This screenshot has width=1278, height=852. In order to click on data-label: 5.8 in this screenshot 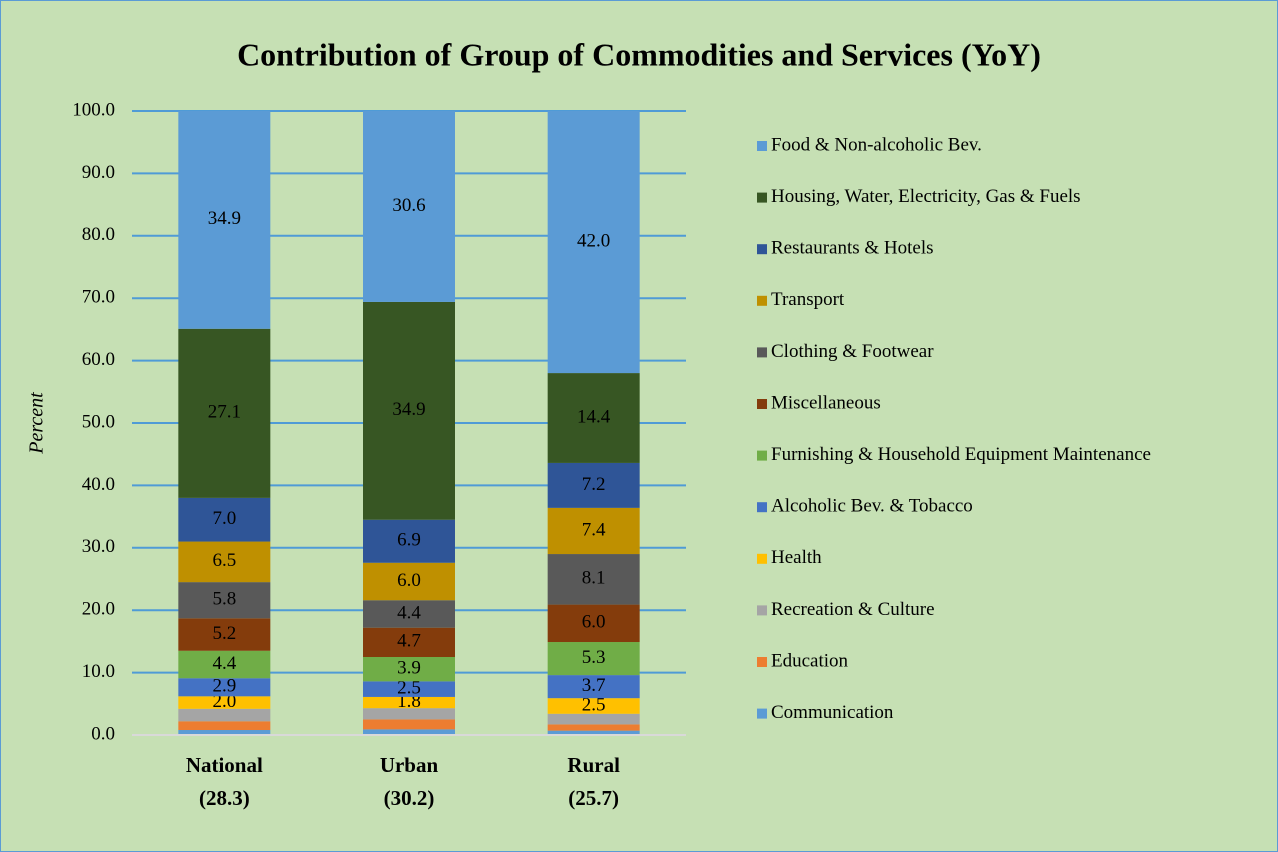, I will do `click(224, 599)`.